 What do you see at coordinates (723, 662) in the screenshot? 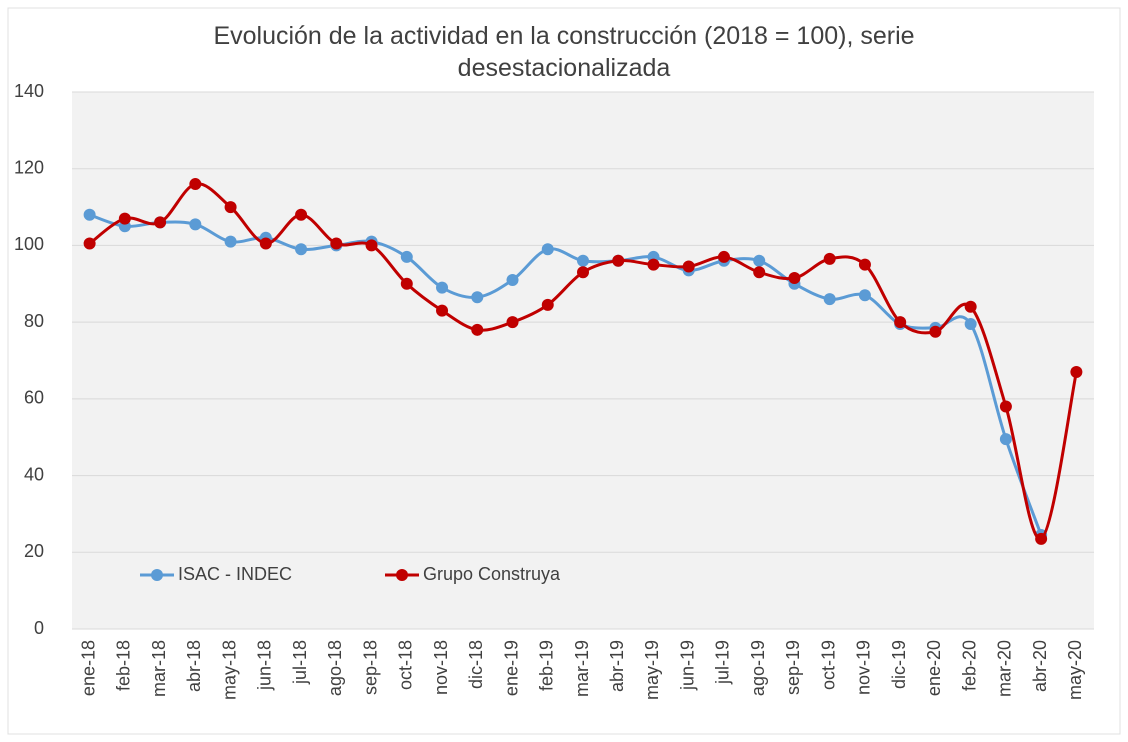
I see `x-tick-label: jul-19` at bounding box center [723, 662].